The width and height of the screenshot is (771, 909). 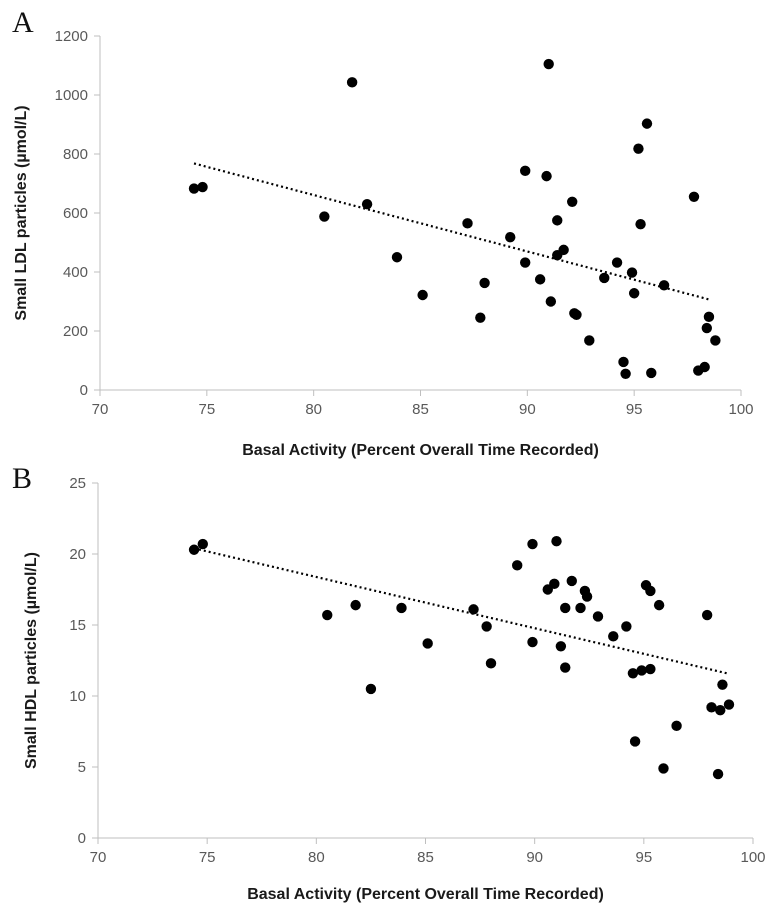 I want to click on panel-letter: B, so click(x=22, y=478).